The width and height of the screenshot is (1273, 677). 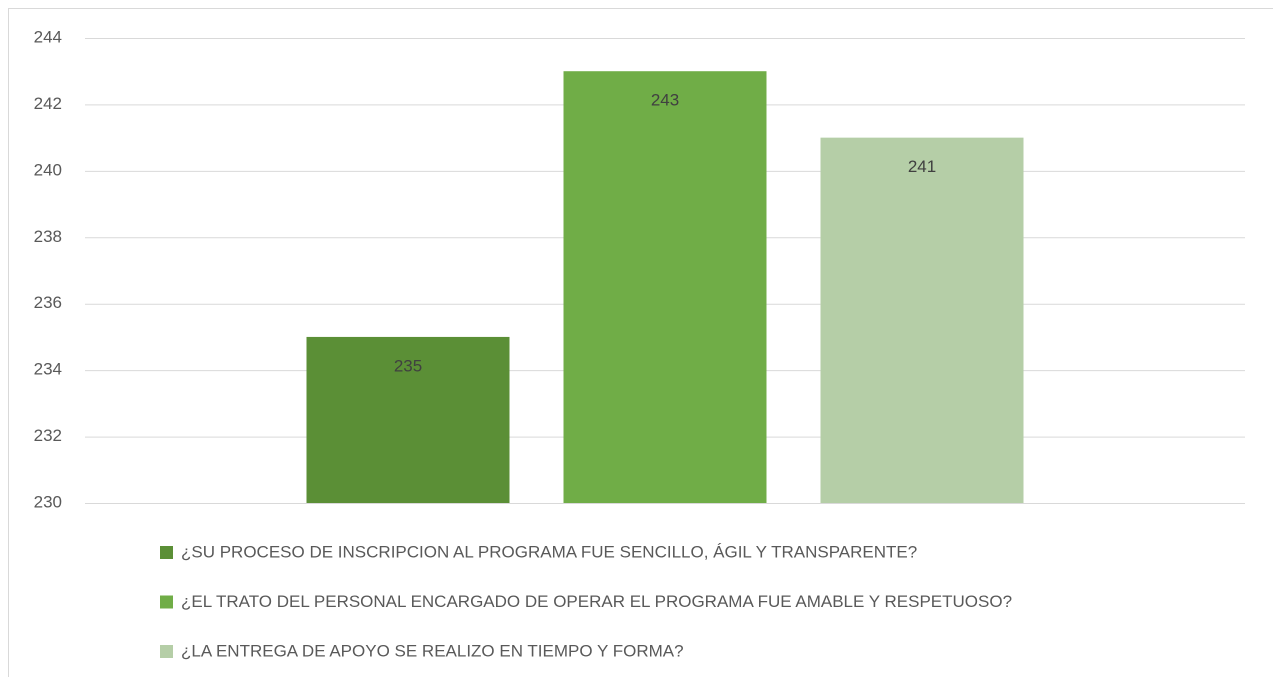 What do you see at coordinates (48, 169) in the screenshot?
I see `y-tick-label: 240` at bounding box center [48, 169].